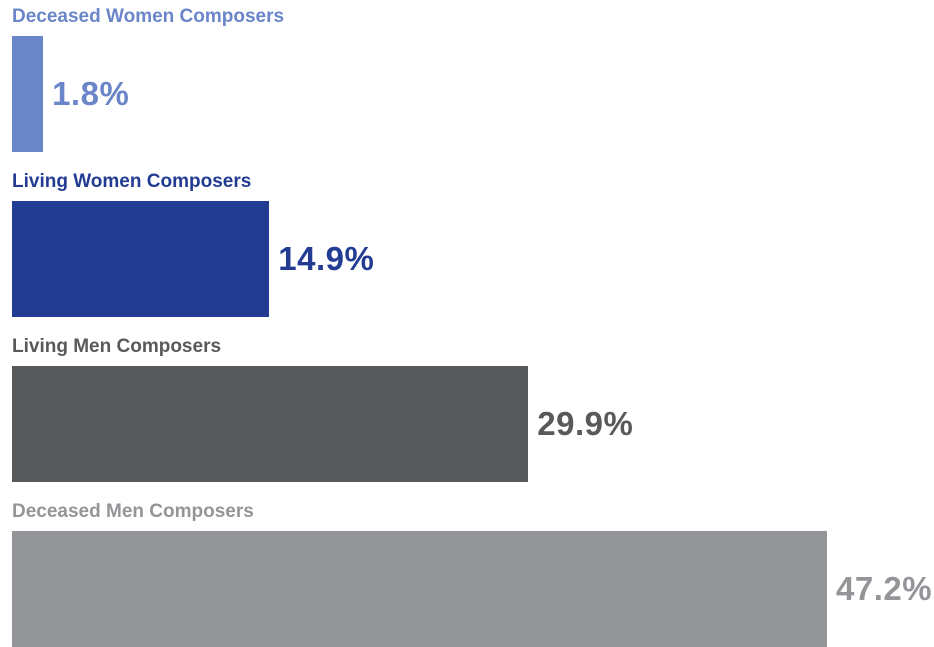 The image size is (934, 647). What do you see at coordinates (91, 93) in the screenshot?
I see `value-label: 1.8%` at bounding box center [91, 93].